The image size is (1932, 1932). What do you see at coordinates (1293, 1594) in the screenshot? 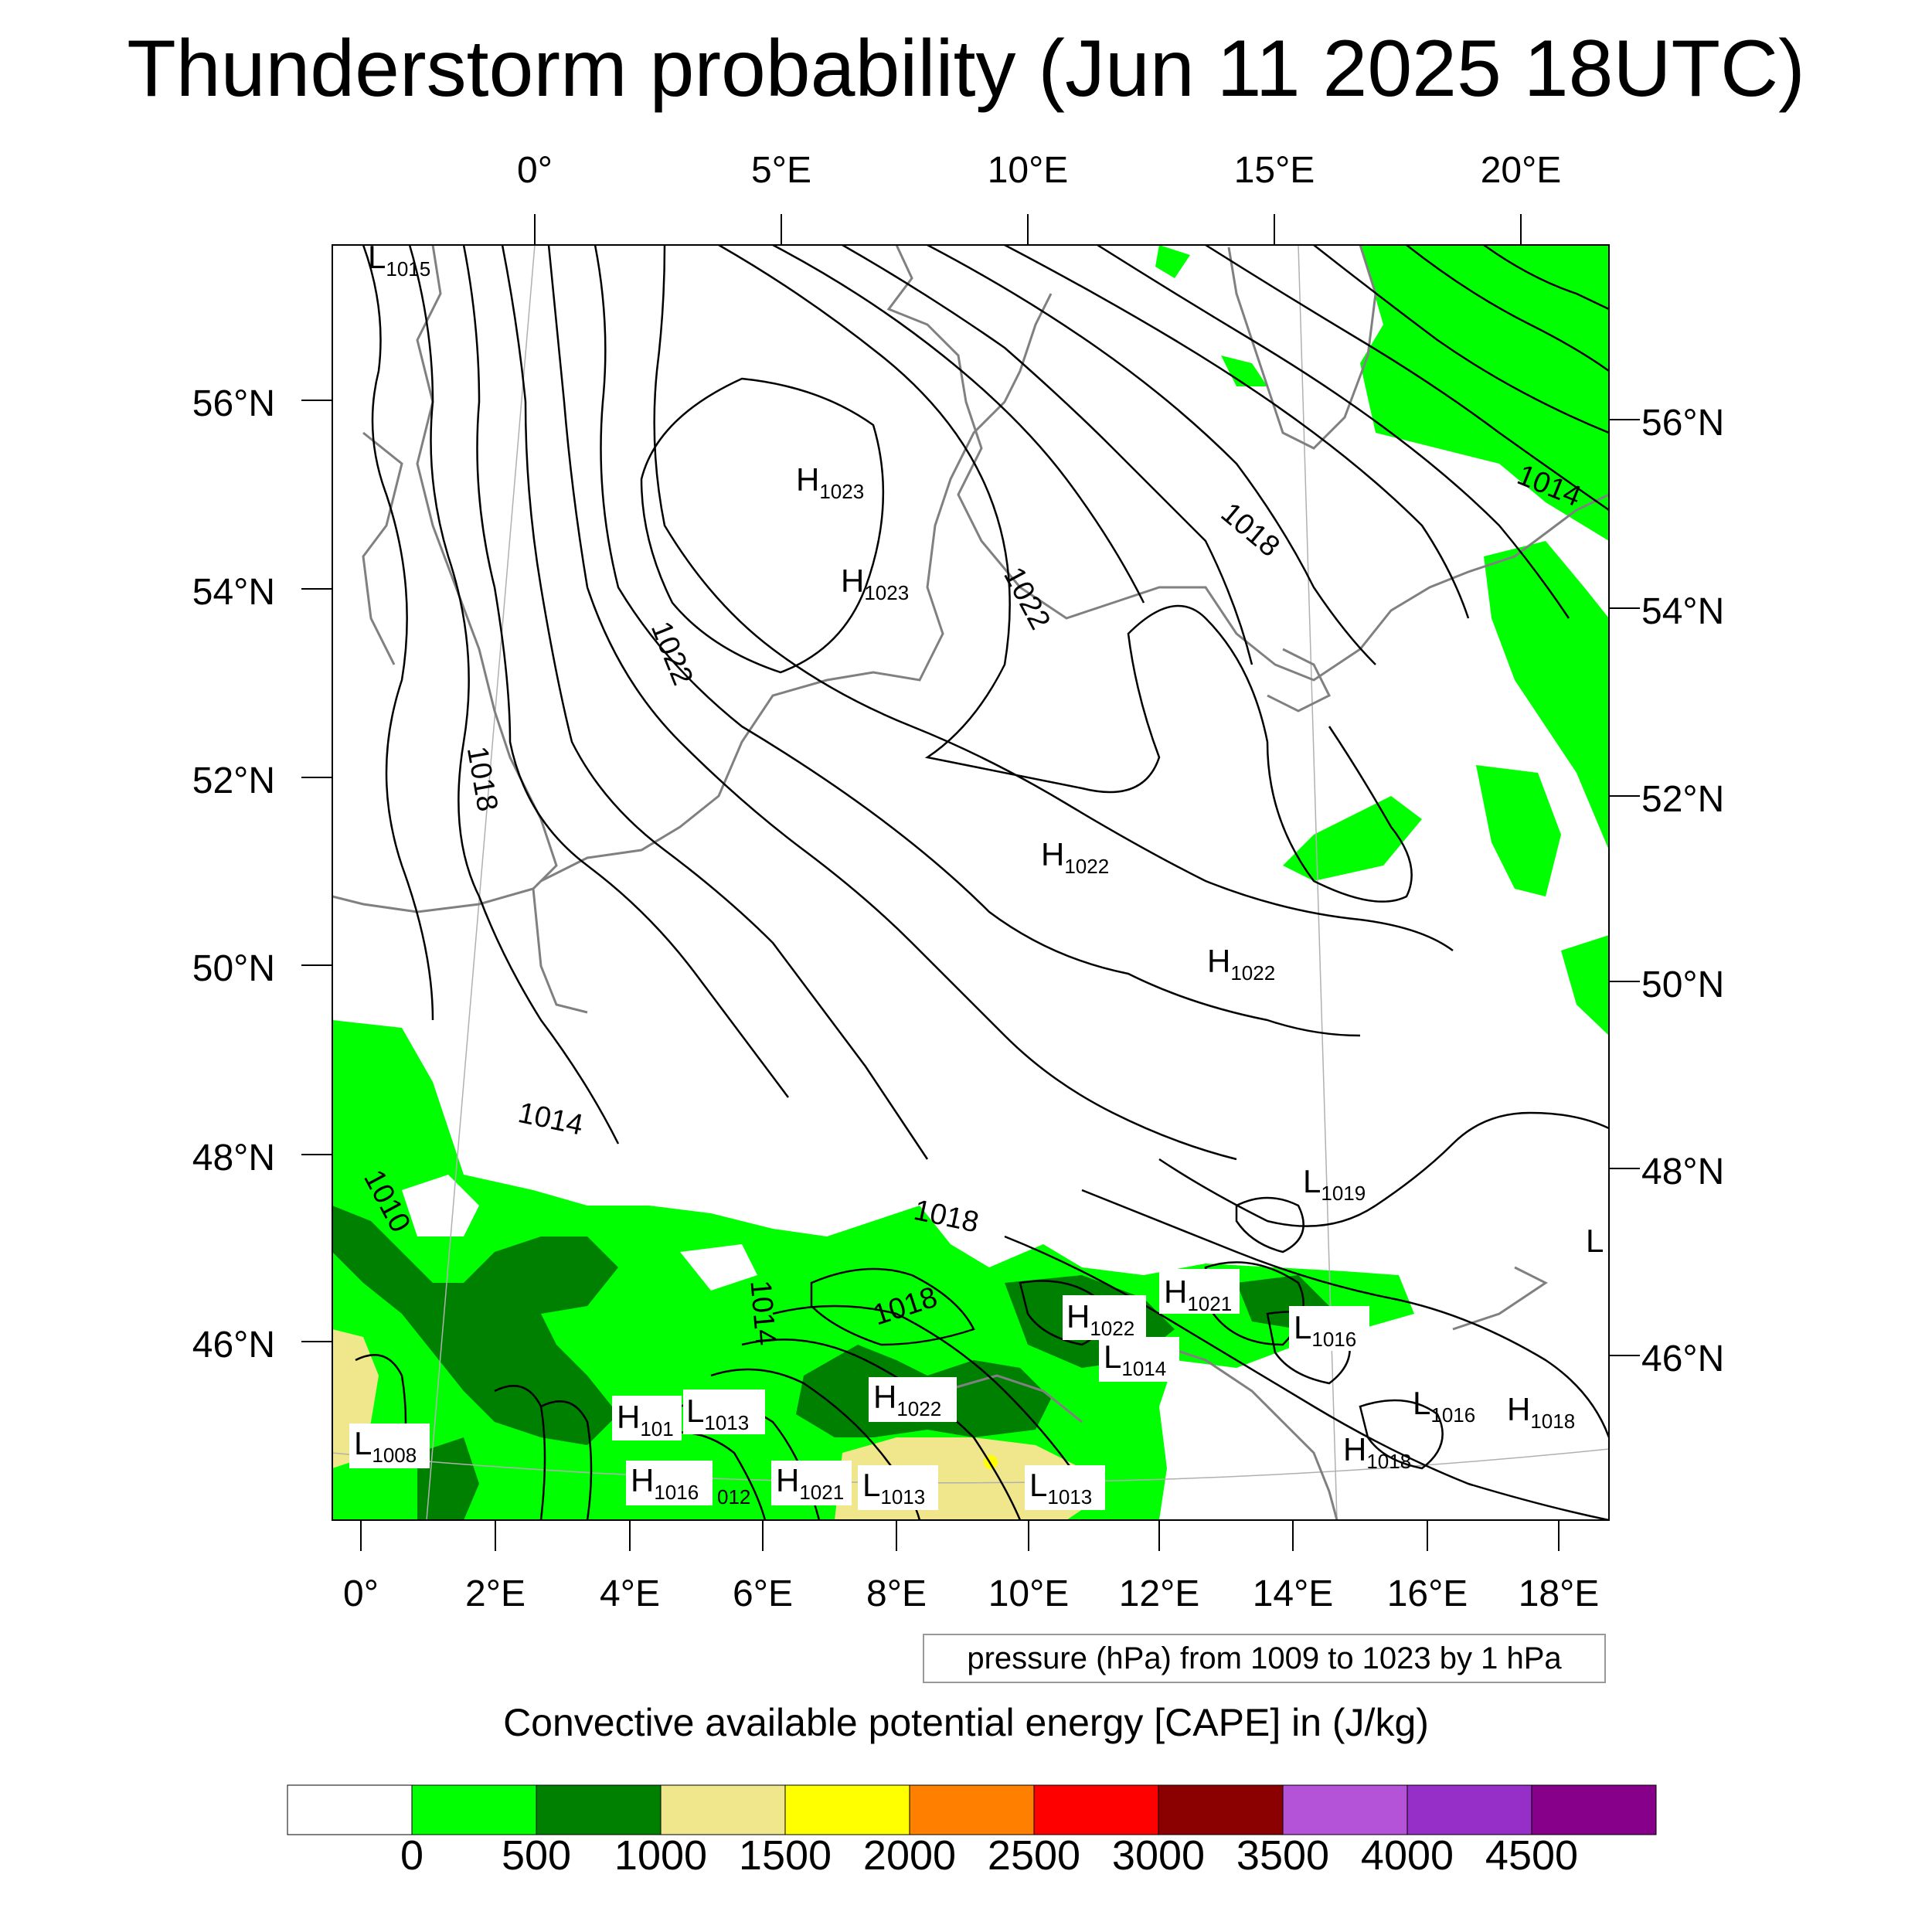
I see `bottom-lon-label: 14°E` at bounding box center [1293, 1594].